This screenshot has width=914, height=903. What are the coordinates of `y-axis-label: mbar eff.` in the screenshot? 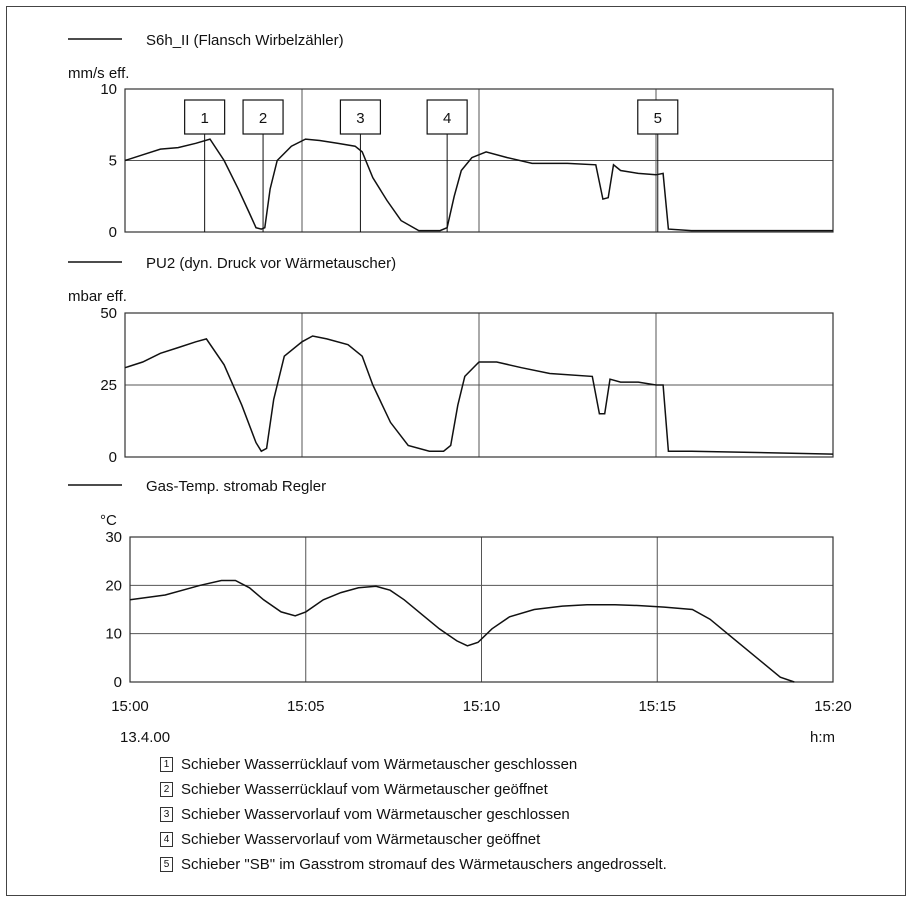 It's located at (97, 296).